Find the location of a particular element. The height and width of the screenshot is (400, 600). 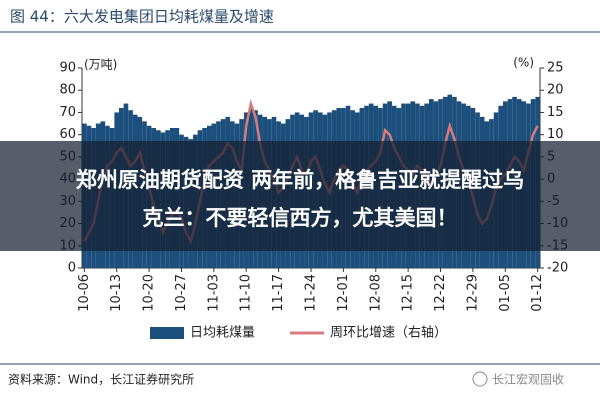

y-axis-label: (万吨) is located at coordinates (100, 65).